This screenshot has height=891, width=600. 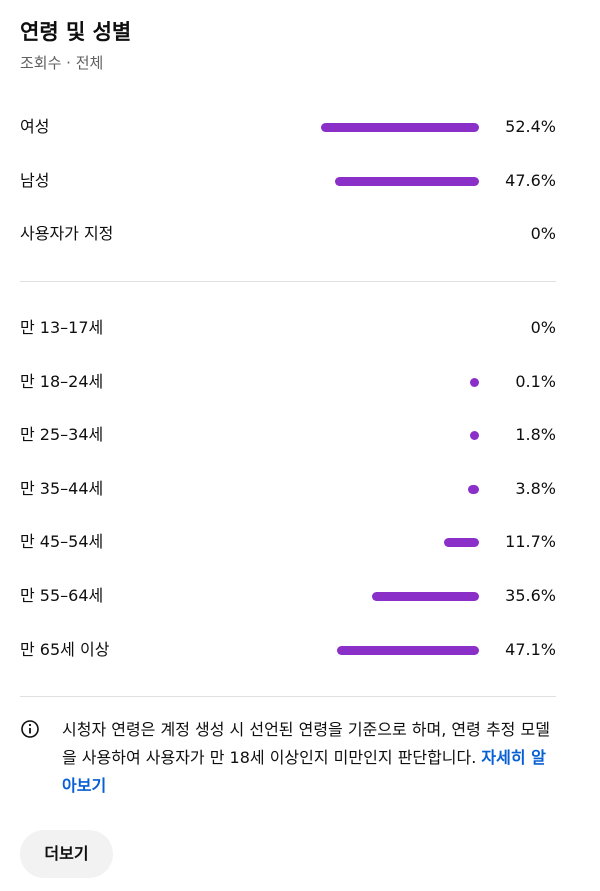 What do you see at coordinates (35, 126) in the screenshot?
I see `row-label: 여성` at bounding box center [35, 126].